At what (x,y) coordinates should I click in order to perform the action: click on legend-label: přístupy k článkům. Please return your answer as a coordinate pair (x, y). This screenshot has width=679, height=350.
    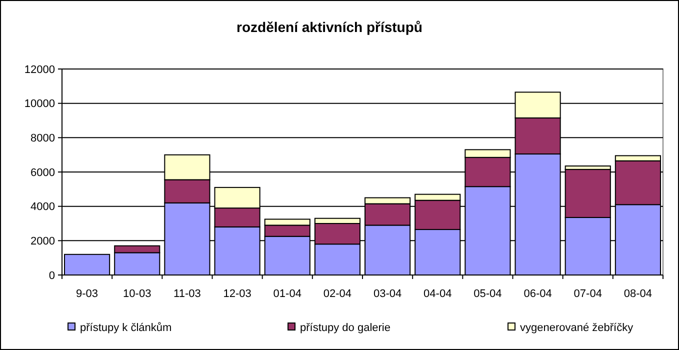
    Looking at the image, I should click on (126, 328).